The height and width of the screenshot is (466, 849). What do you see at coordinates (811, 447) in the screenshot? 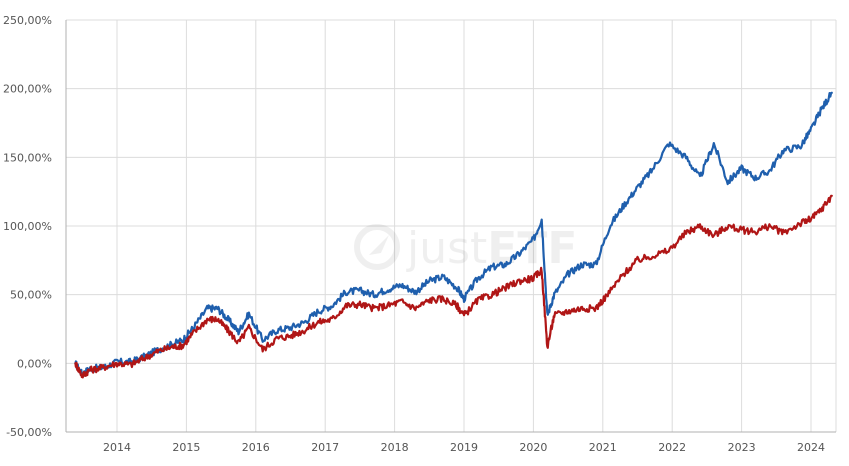
I see `x-tick-label: 2024` at bounding box center [811, 447].